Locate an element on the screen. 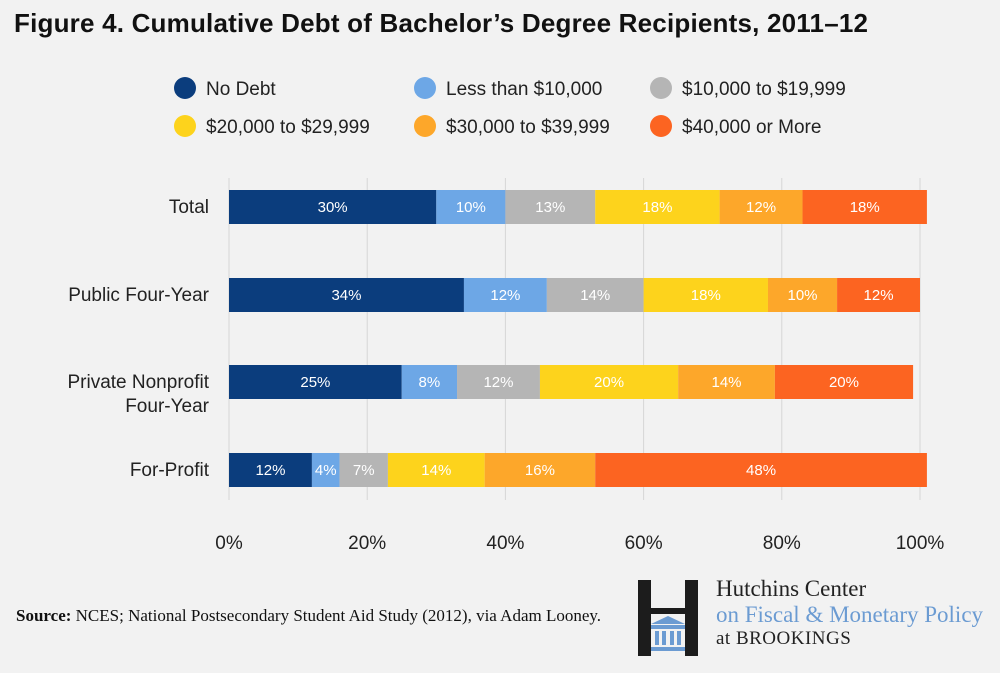 This screenshot has height=673, width=1000. x-tick-label-4: 80% is located at coordinates (782, 543).